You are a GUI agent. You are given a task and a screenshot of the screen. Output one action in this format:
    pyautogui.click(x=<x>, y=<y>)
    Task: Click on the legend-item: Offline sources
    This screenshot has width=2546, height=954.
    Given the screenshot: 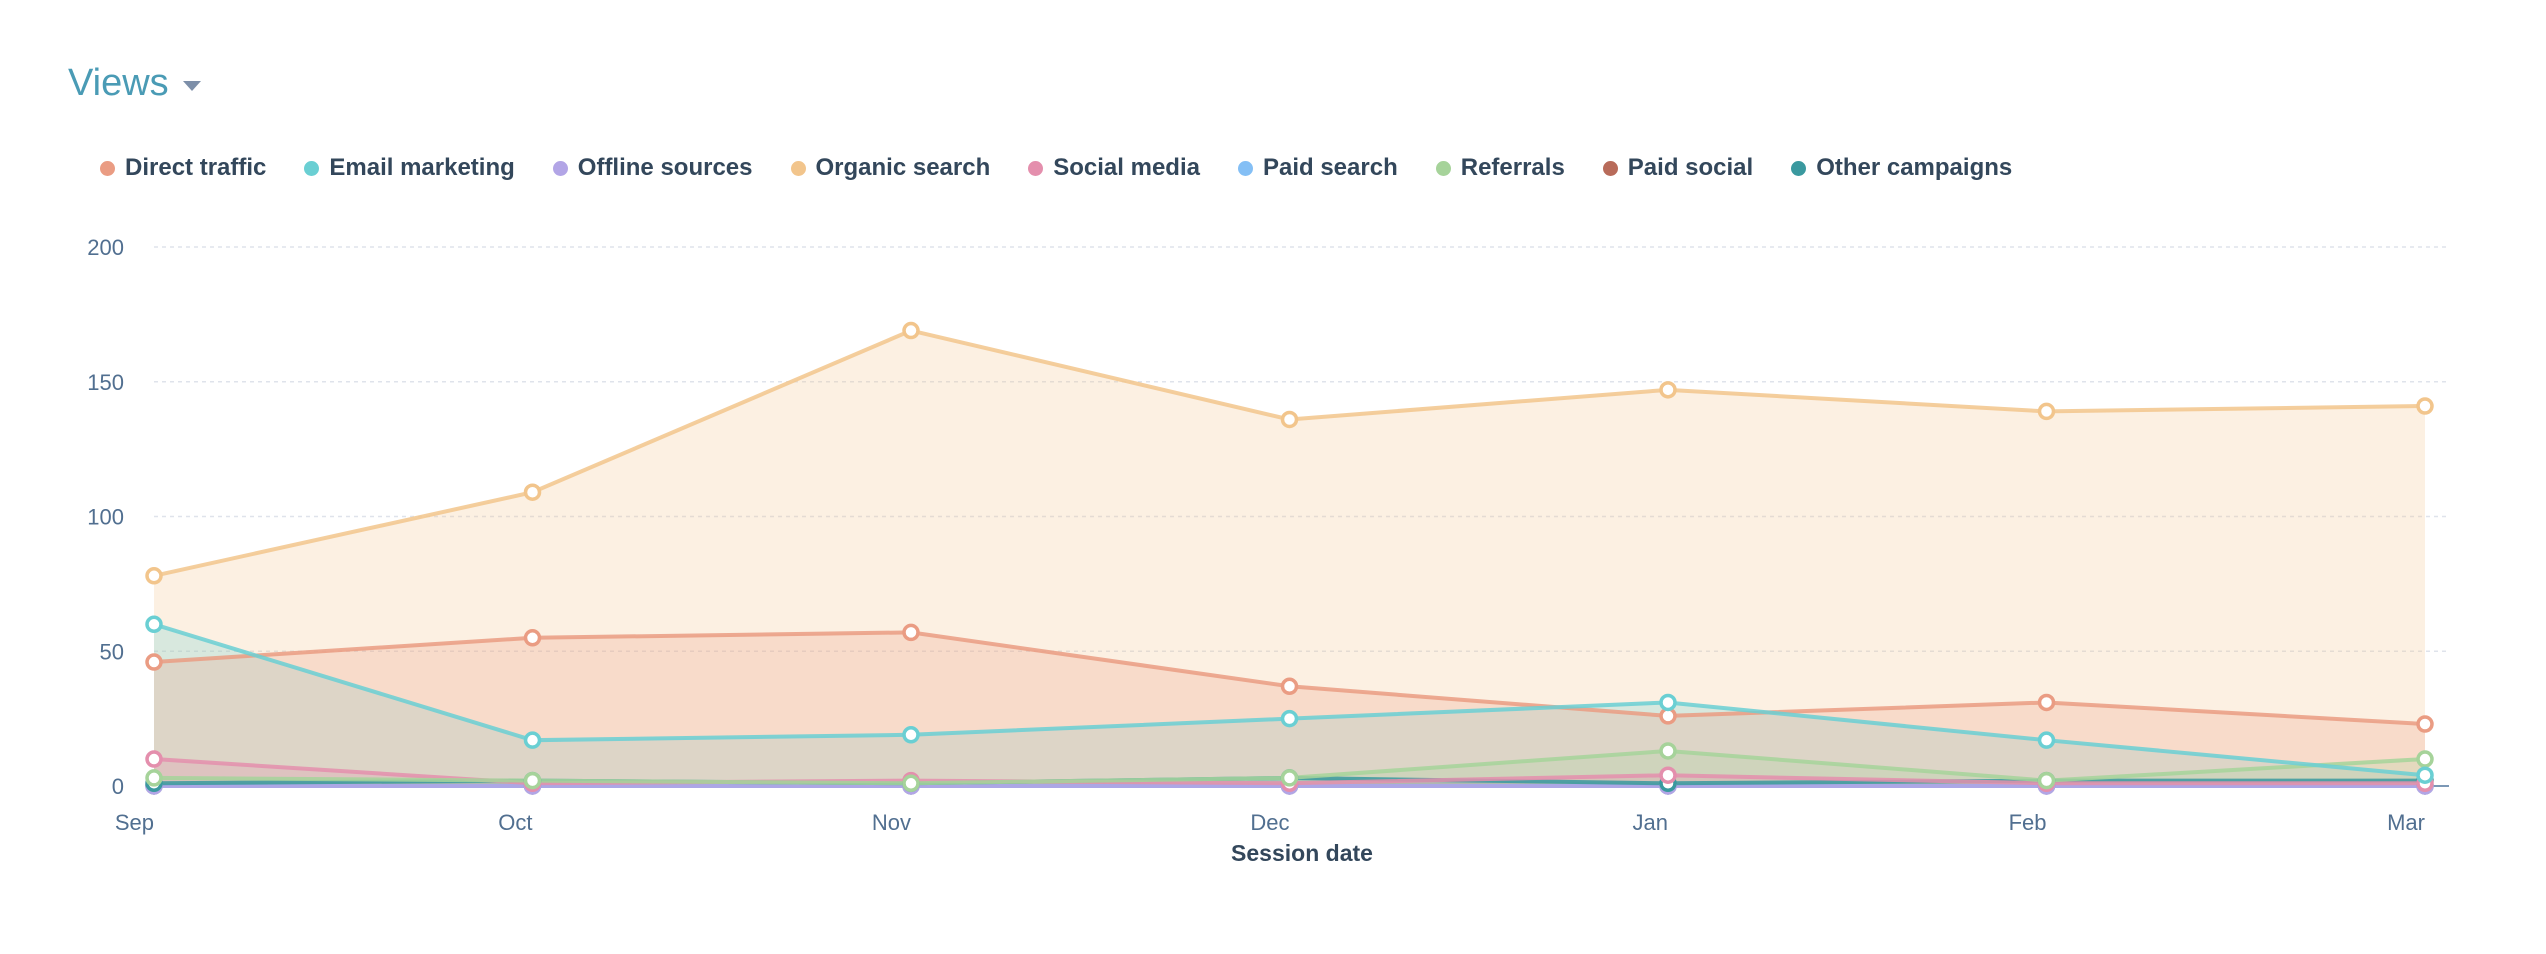 What is the action you would take?
    pyautogui.click(x=652, y=168)
    